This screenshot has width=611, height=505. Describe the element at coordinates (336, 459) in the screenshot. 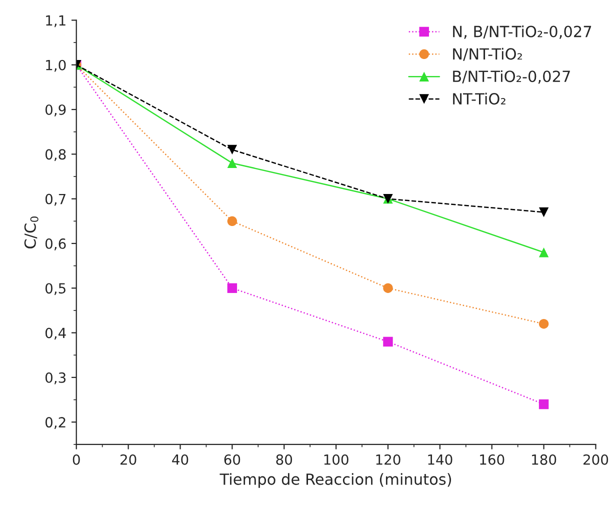

I see `x-tick-label: 100` at that location.